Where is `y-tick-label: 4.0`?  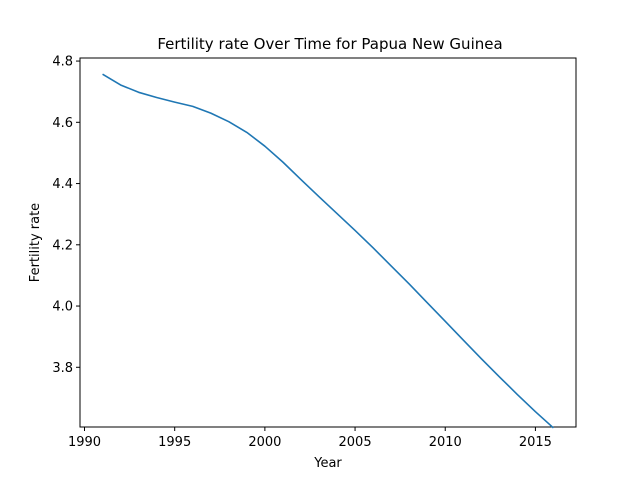
y-tick-label: 4.0 is located at coordinates (62, 307).